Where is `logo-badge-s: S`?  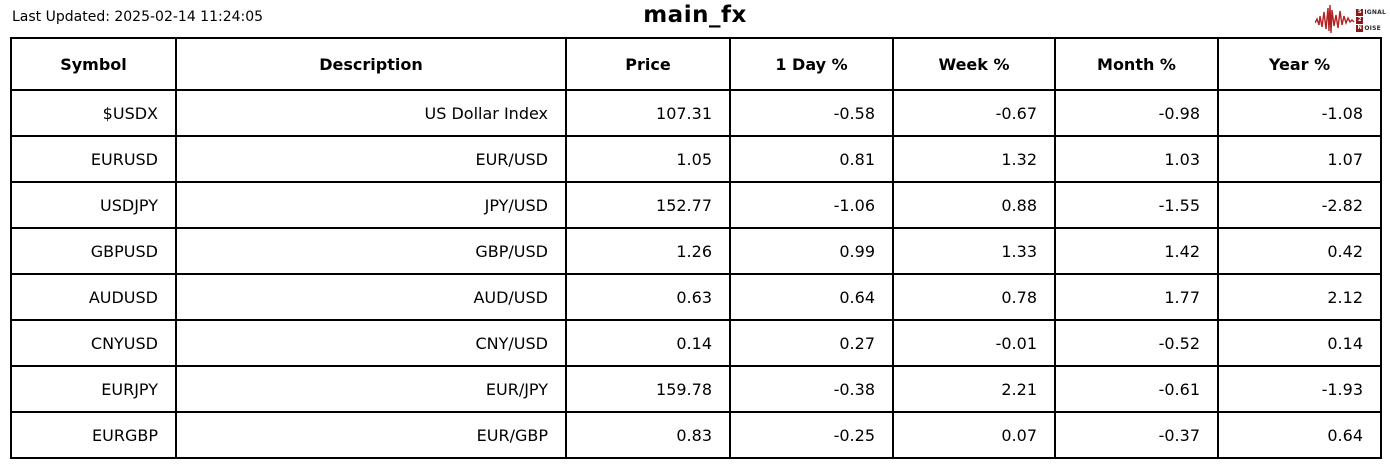
logo-badge-s: S is located at coordinates (1360, 12).